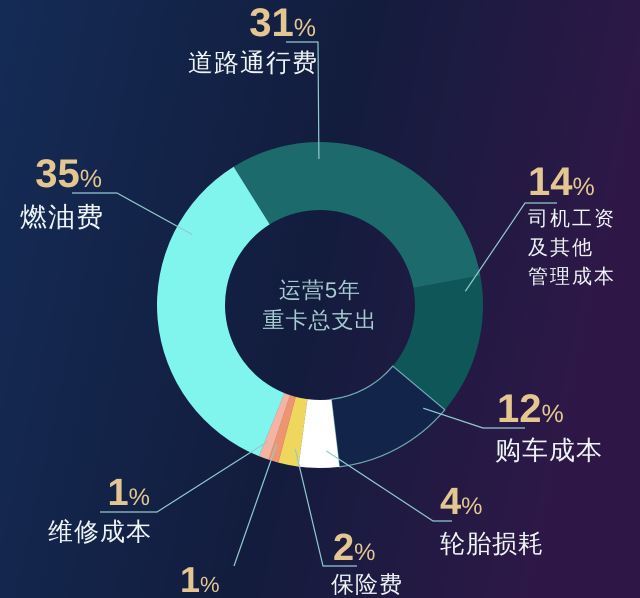 The width and height of the screenshot is (640, 598). Describe the element at coordinates (62, 217) in the screenshot. I see `category-label: 燃油费` at that location.